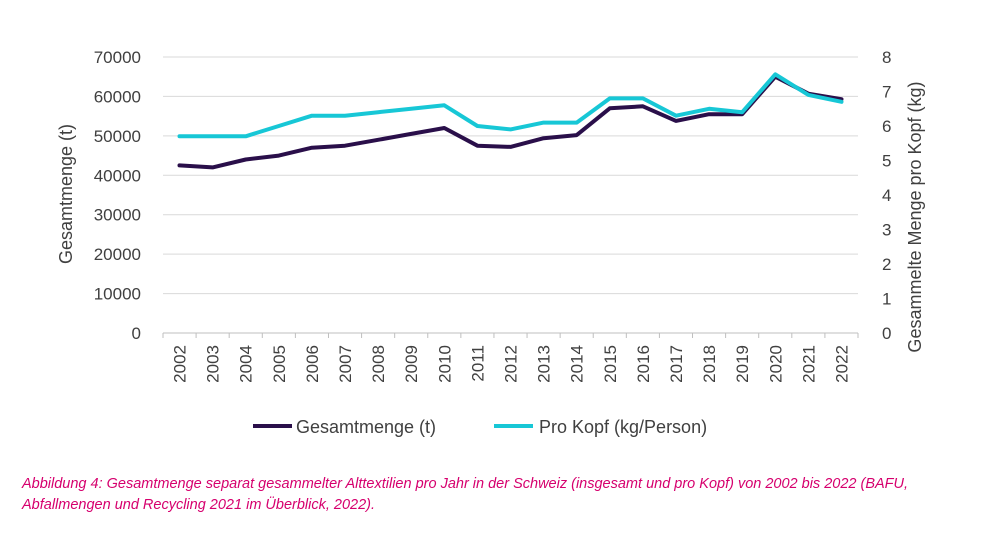  I want to click on x-tick-label: 2014, so click(577, 364).